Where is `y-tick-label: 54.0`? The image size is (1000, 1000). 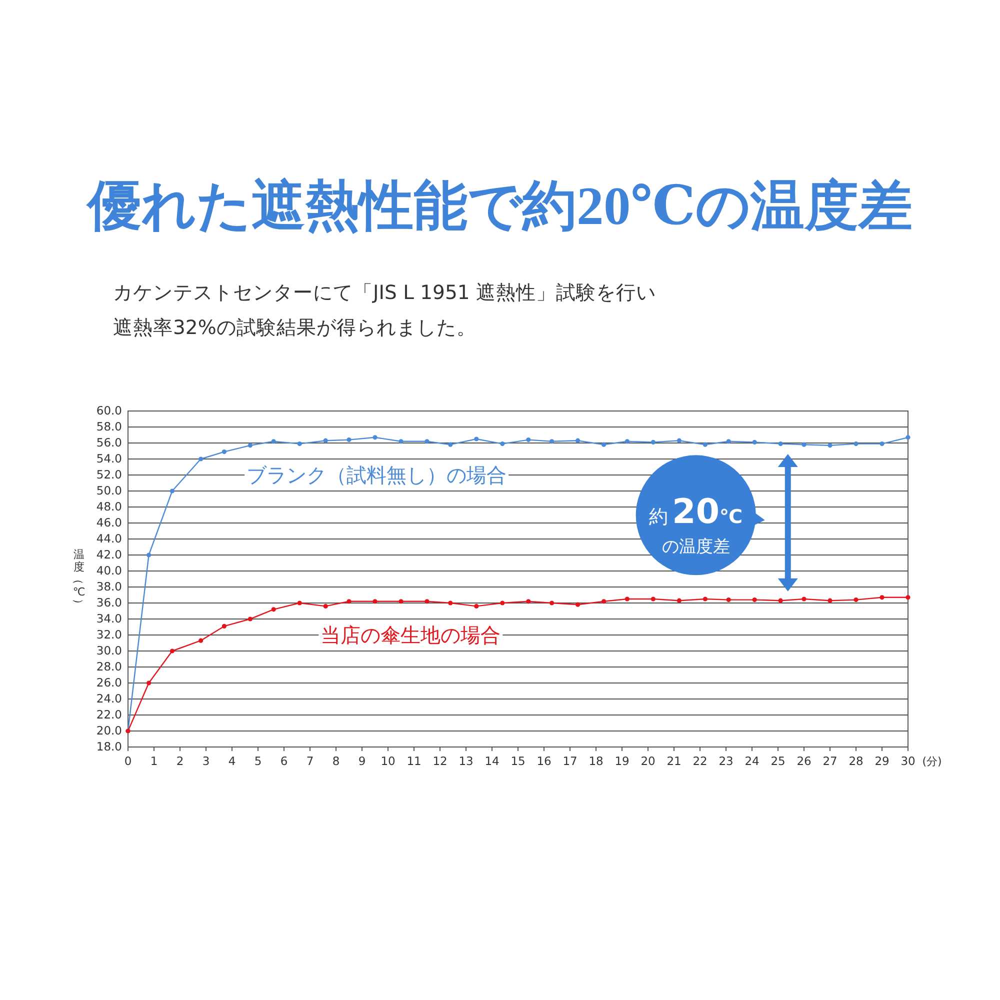
y-tick-label: 54.0 is located at coordinates (109, 459).